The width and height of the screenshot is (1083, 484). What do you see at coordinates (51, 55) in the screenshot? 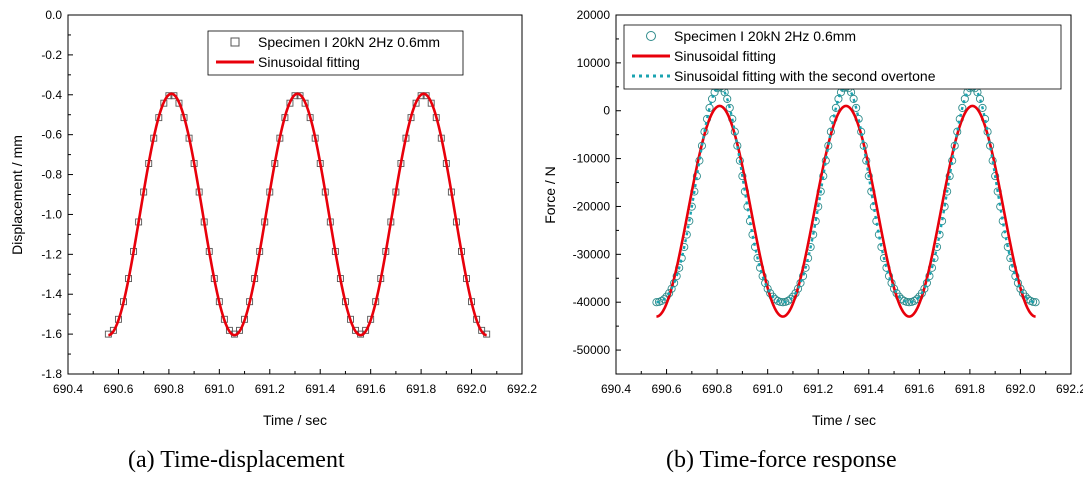
I see `y-tick-label: -0.2` at bounding box center [51, 55].